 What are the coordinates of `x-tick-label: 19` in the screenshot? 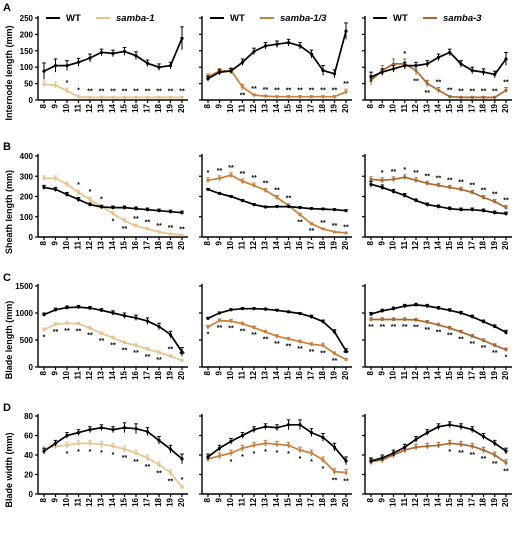 It's located at (494, 501).